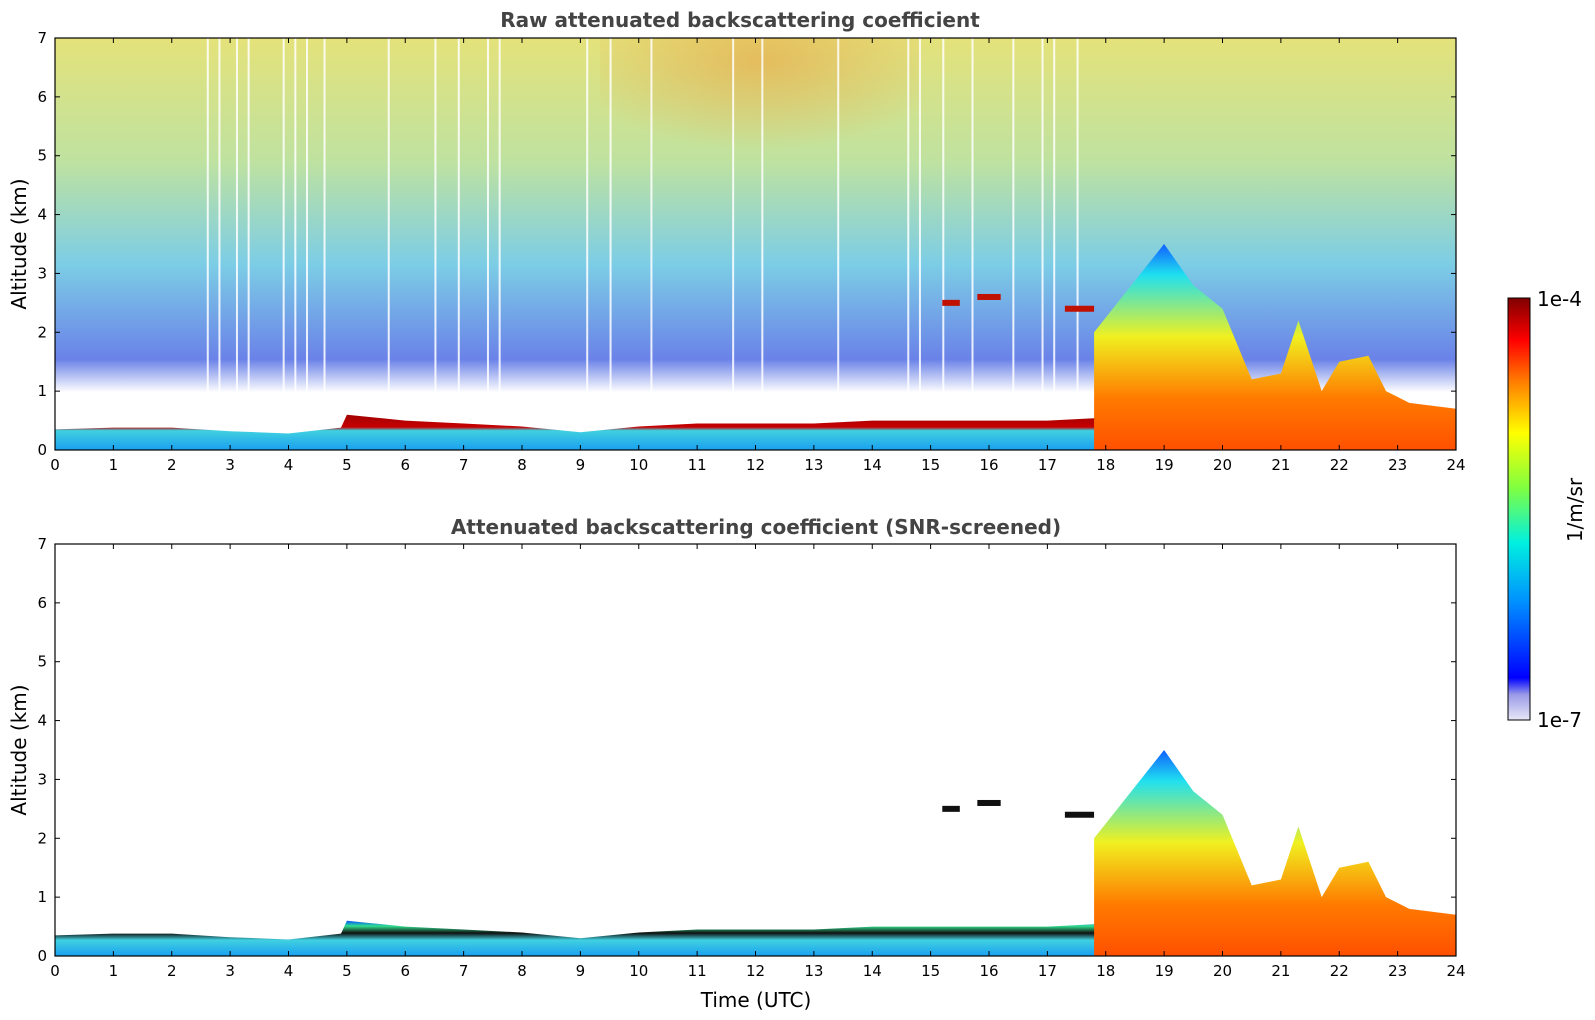  What do you see at coordinates (42, 662) in the screenshot?
I see `y-tick-label: 5` at bounding box center [42, 662].